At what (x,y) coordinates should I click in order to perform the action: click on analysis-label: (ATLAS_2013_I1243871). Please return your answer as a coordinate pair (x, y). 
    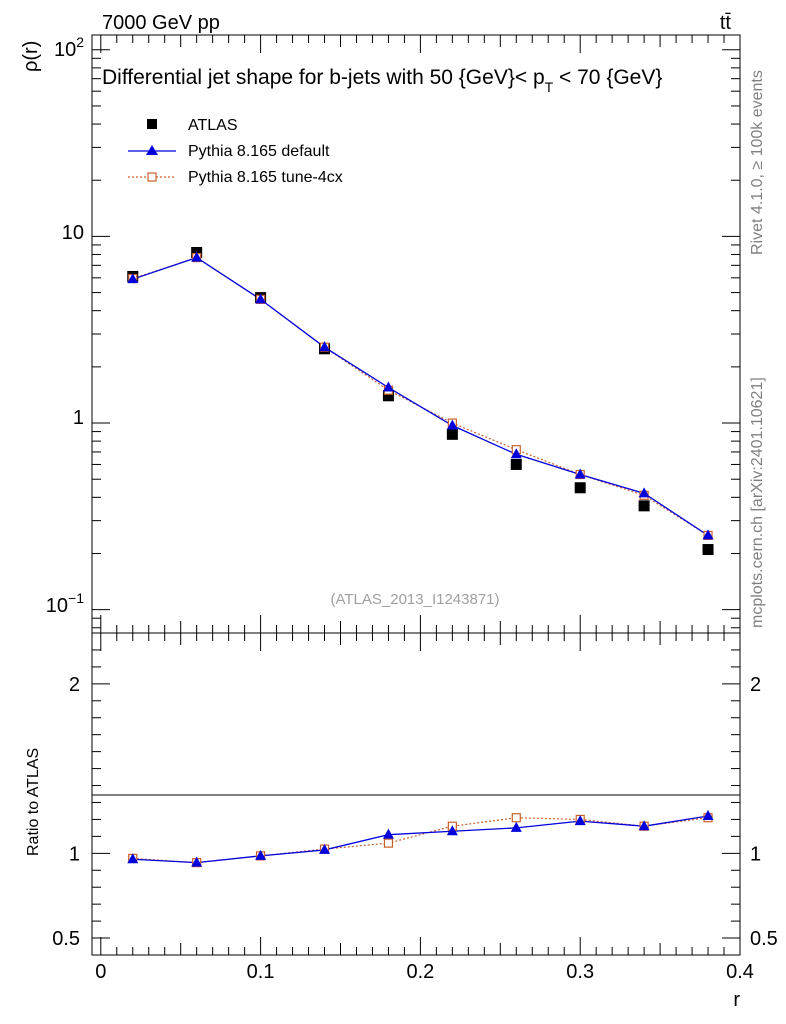
    Looking at the image, I should click on (414, 599).